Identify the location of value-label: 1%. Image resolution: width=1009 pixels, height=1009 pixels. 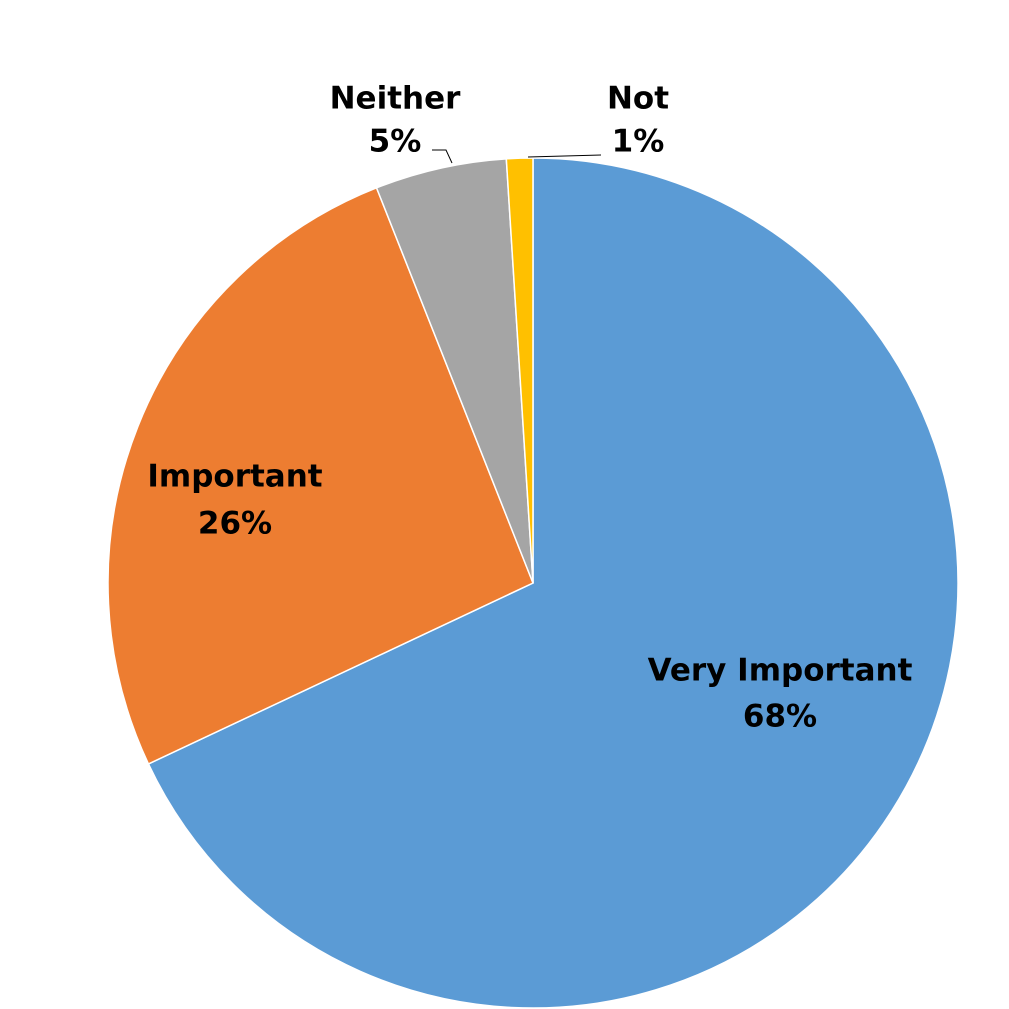
(638, 142).